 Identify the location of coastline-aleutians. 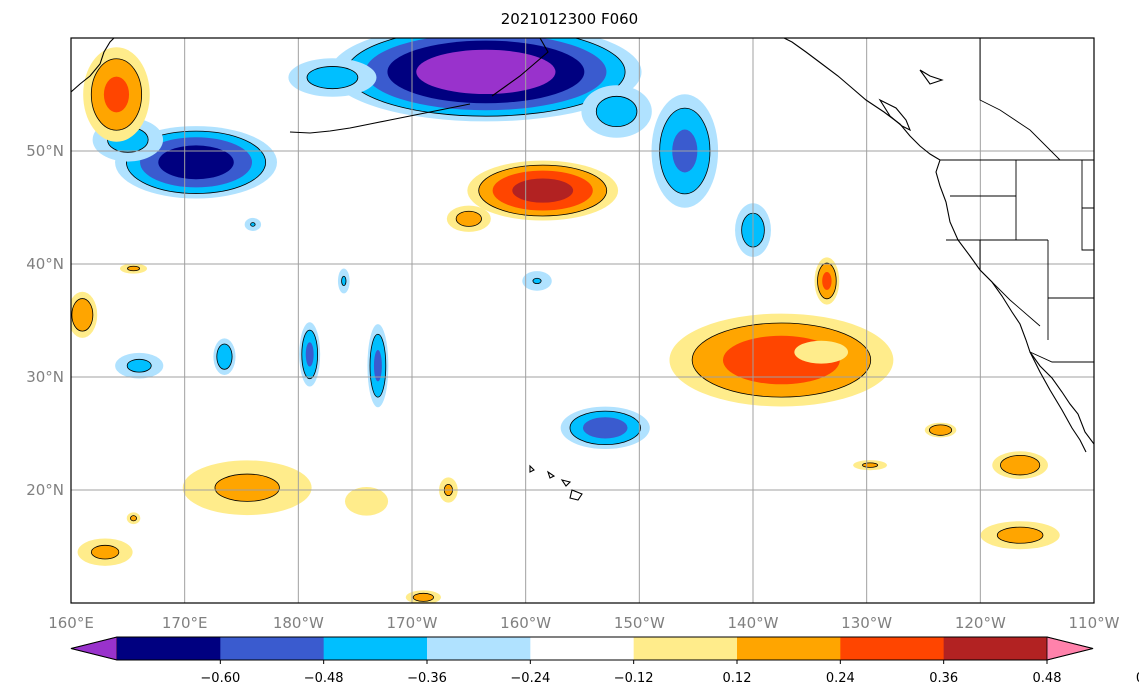
(380, 118).